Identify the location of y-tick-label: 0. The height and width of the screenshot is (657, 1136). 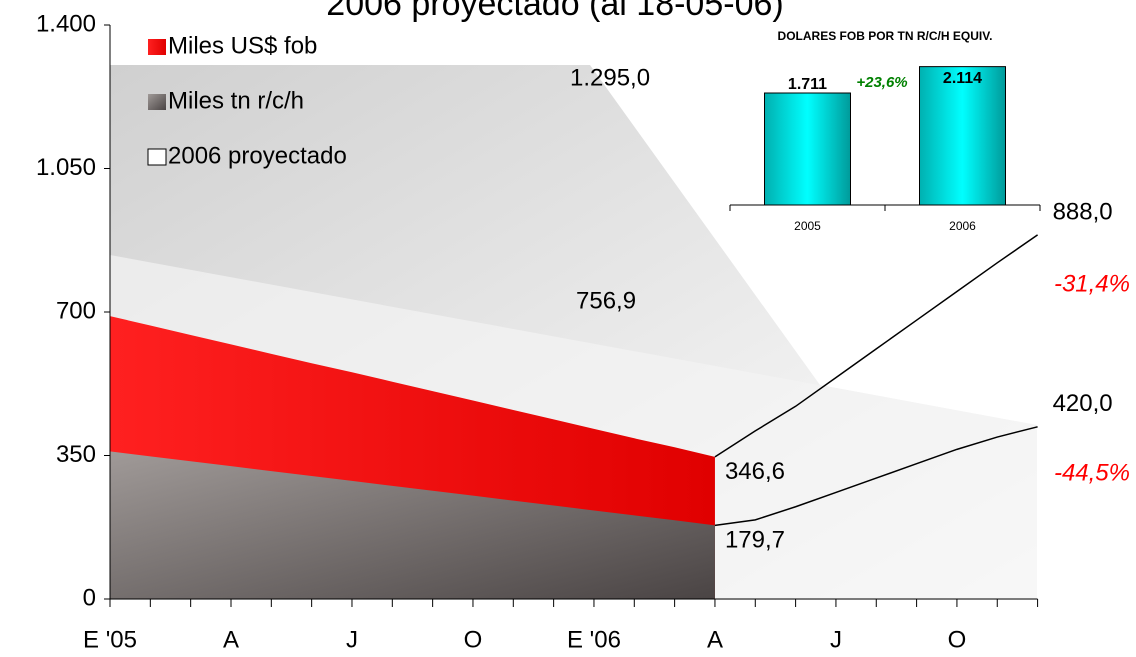
(89, 597).